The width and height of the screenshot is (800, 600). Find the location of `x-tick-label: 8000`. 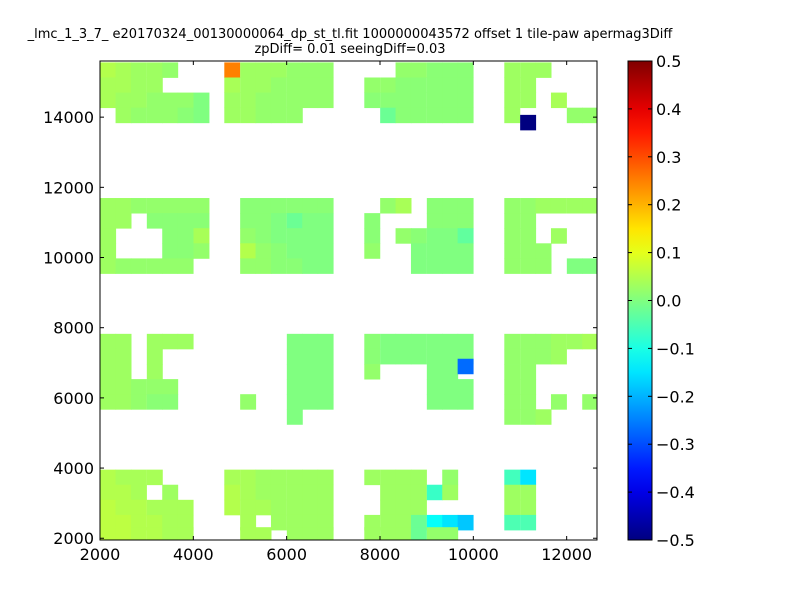

x-tick-label: 8000 is located at coordinates (380, 554).